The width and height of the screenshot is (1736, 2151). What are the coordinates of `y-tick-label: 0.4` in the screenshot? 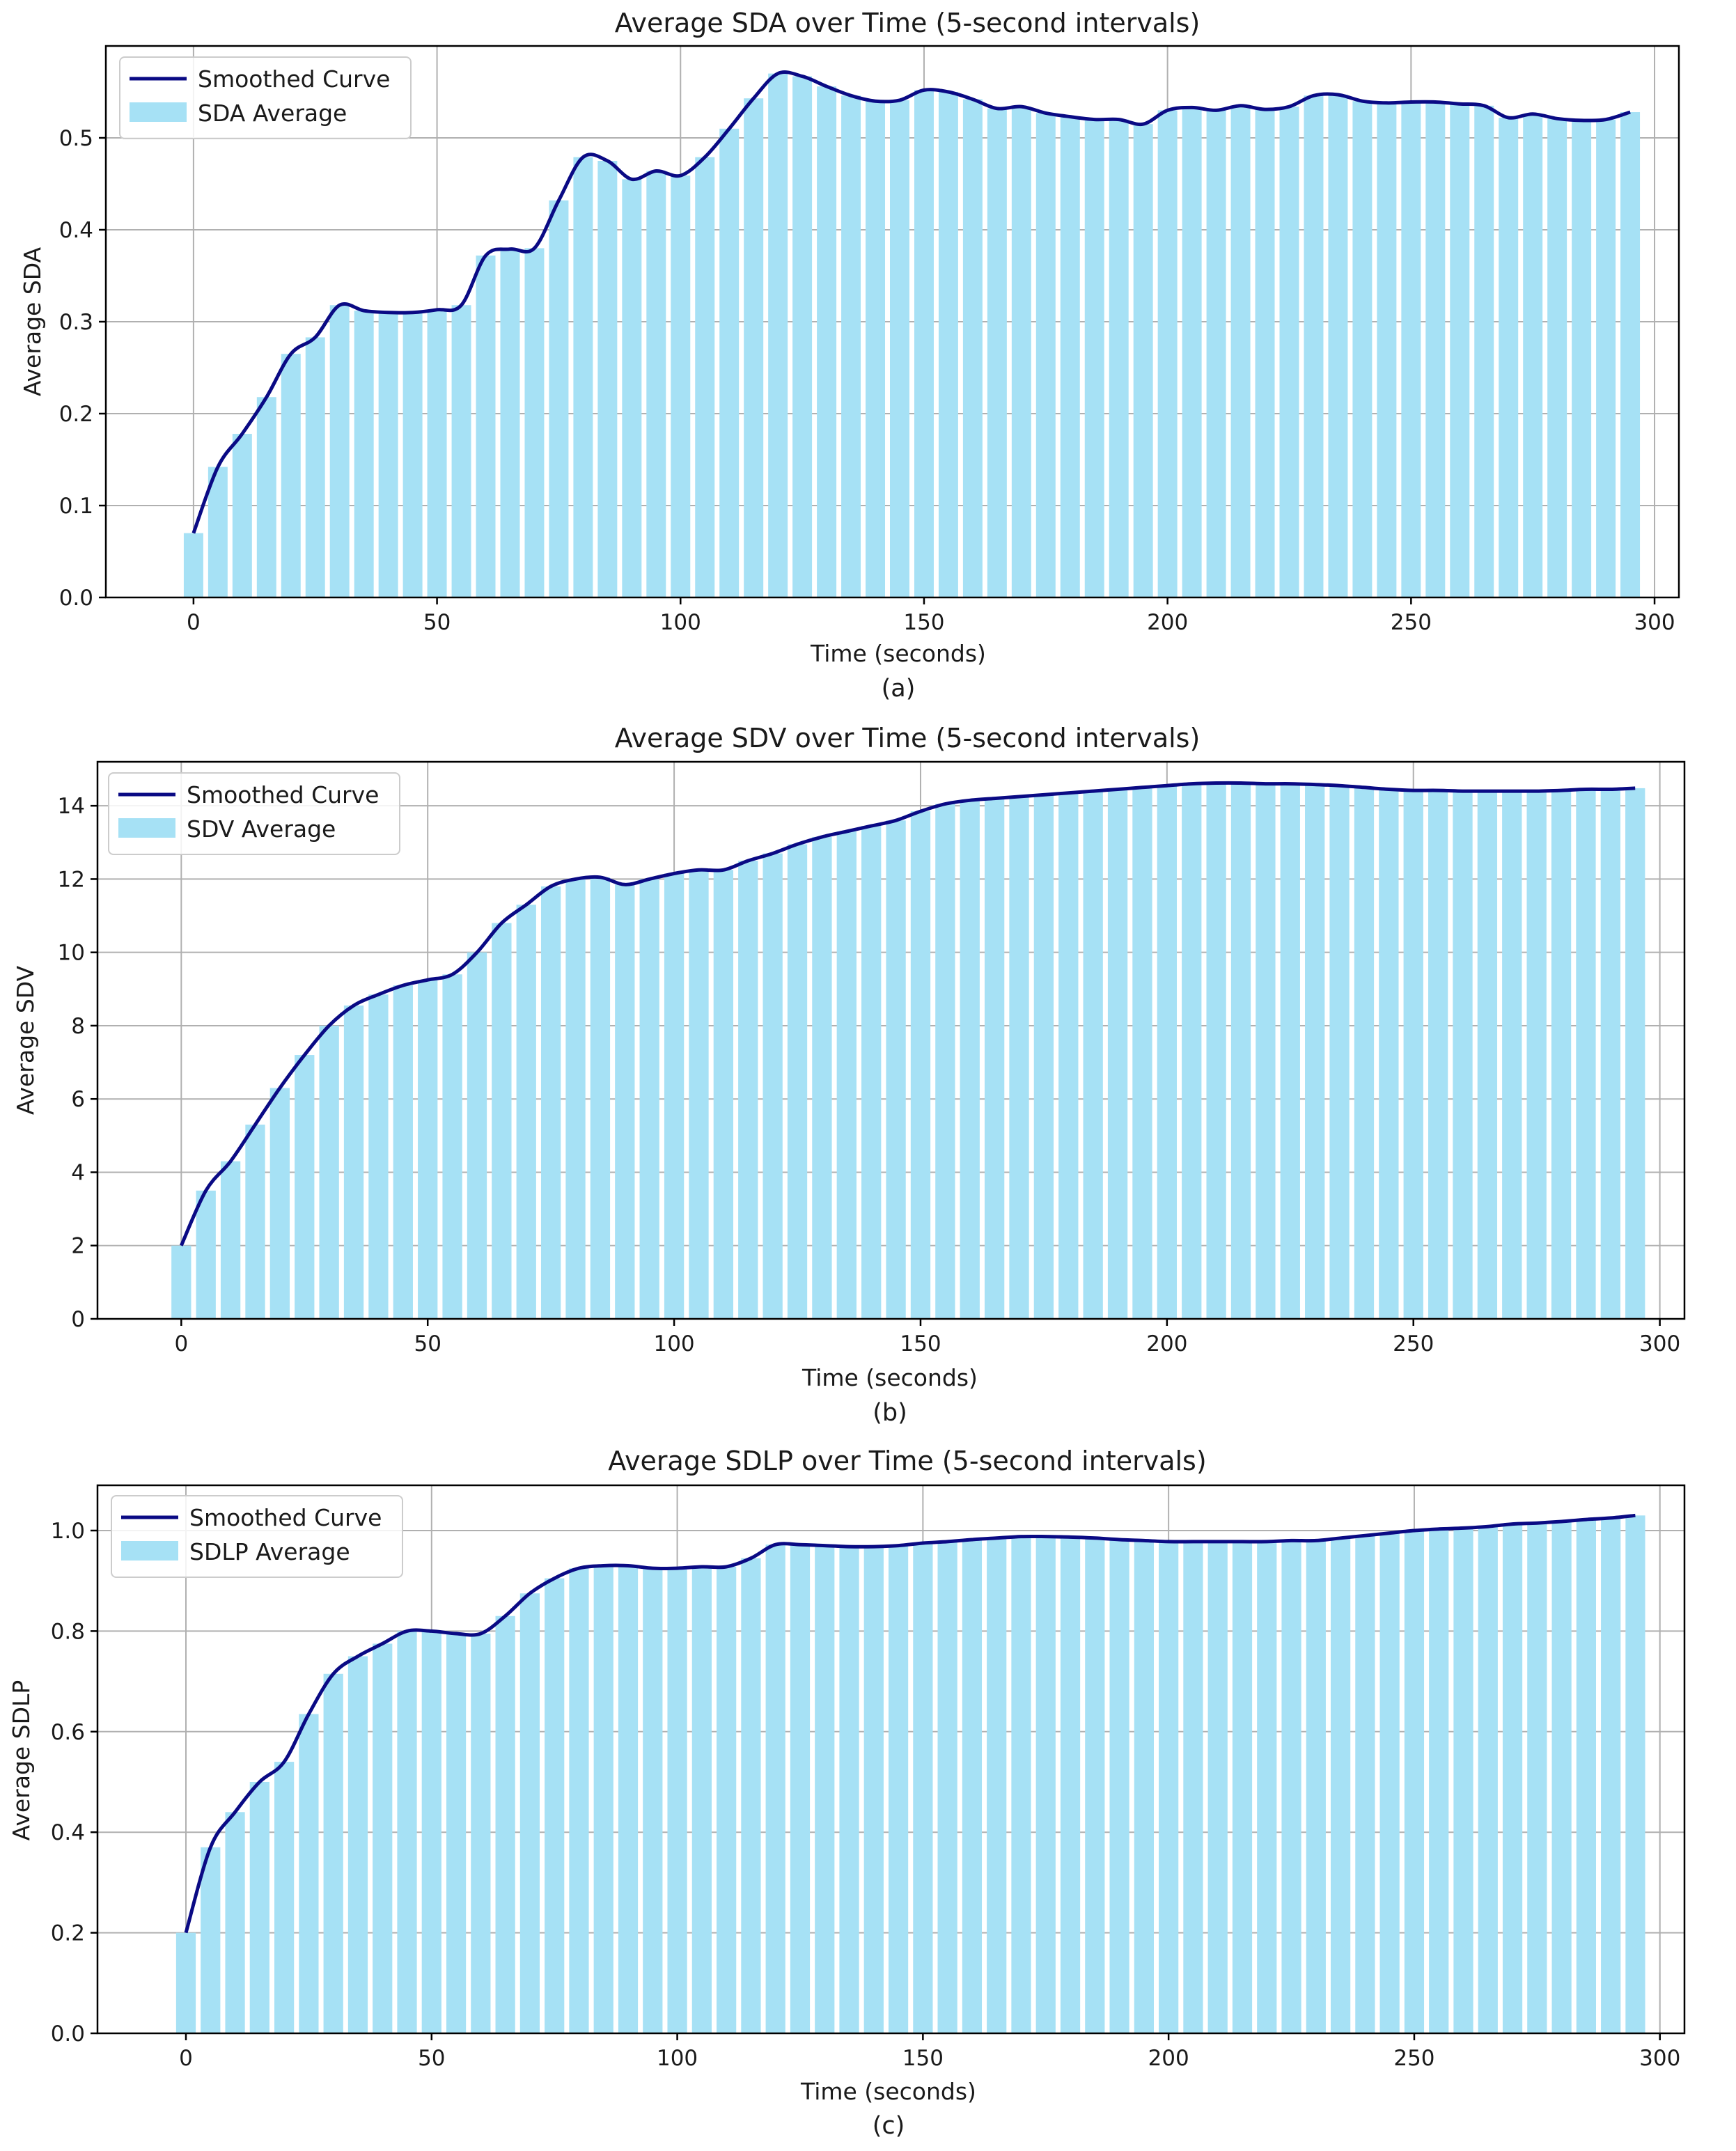 It's located at (68, 1833).